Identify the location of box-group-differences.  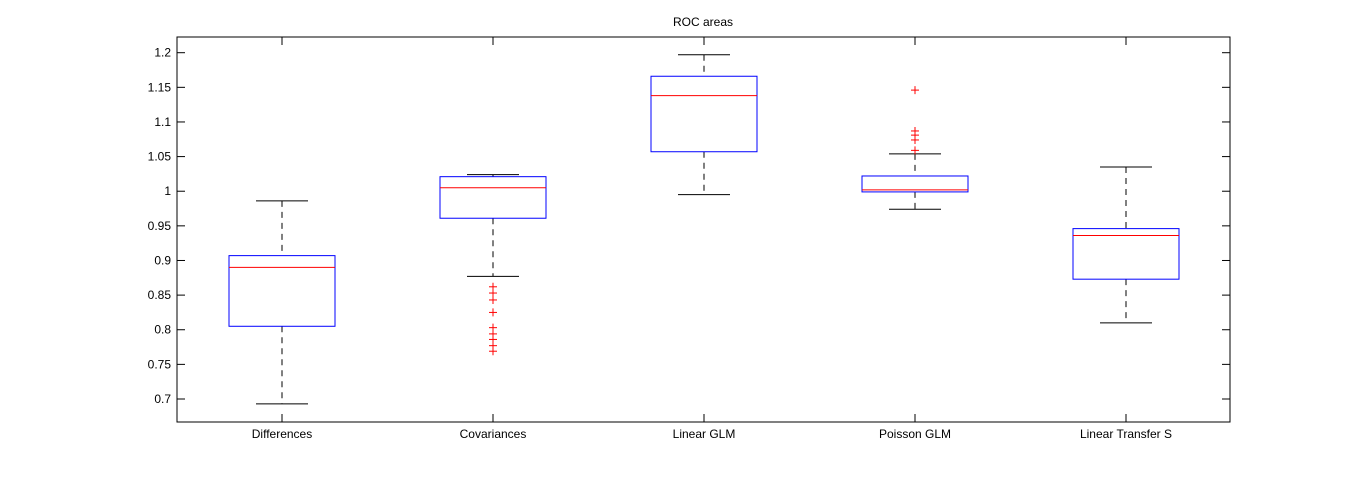
(282, 302).